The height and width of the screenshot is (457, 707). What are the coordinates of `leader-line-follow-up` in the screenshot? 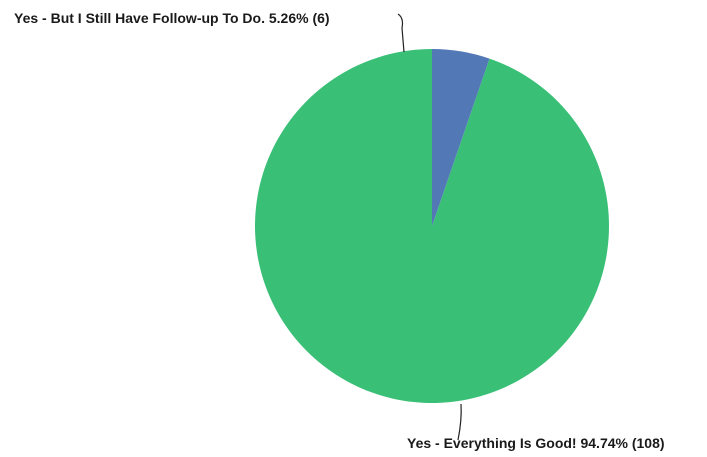 It's located at (401, 33).